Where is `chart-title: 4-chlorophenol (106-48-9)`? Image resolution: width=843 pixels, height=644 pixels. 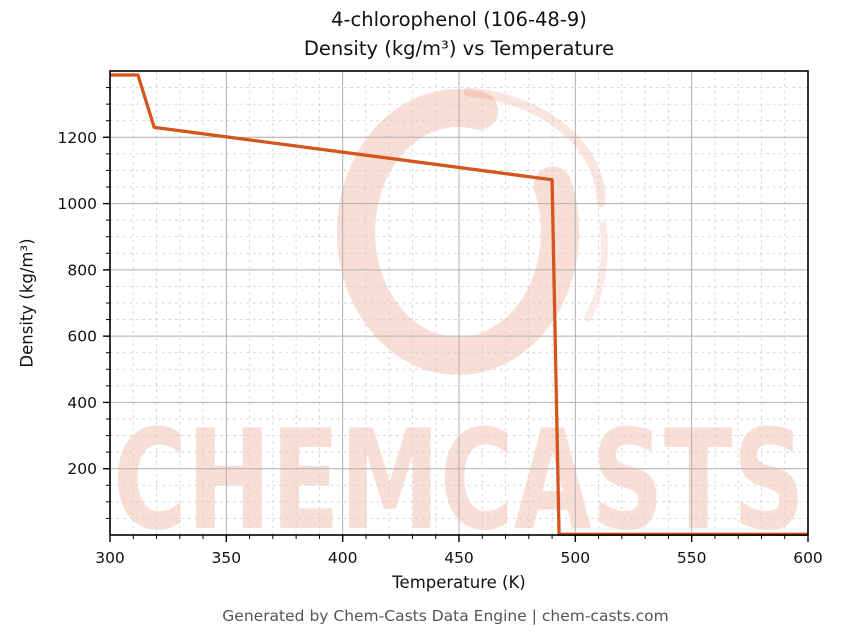 chart-title: 4-chlorophenol (106-48-9) is located at coordinates (459, 19).